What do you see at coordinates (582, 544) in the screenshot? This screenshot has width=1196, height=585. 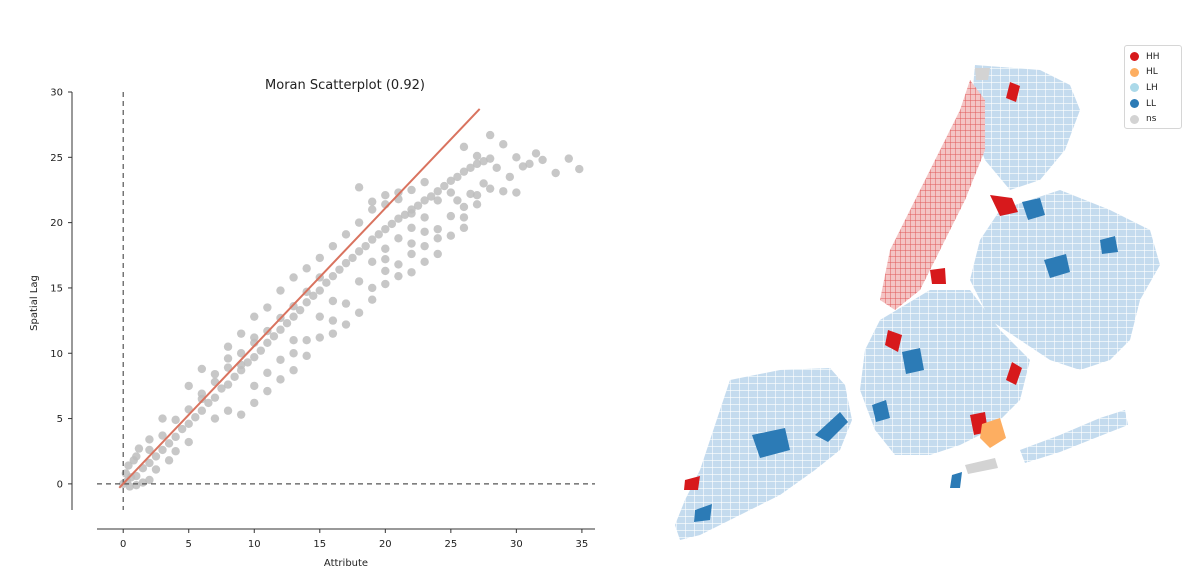 I see `x-tick-label: 35` at bounding box center [582, 544].